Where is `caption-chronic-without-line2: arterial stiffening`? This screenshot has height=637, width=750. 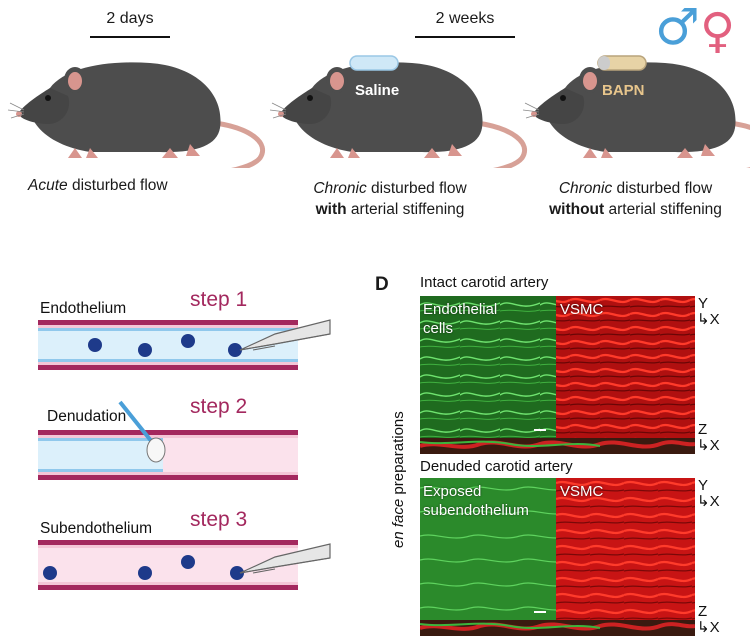 caption-chronic-without-line2: arterial stiffening is located at coordinates (663, 209).